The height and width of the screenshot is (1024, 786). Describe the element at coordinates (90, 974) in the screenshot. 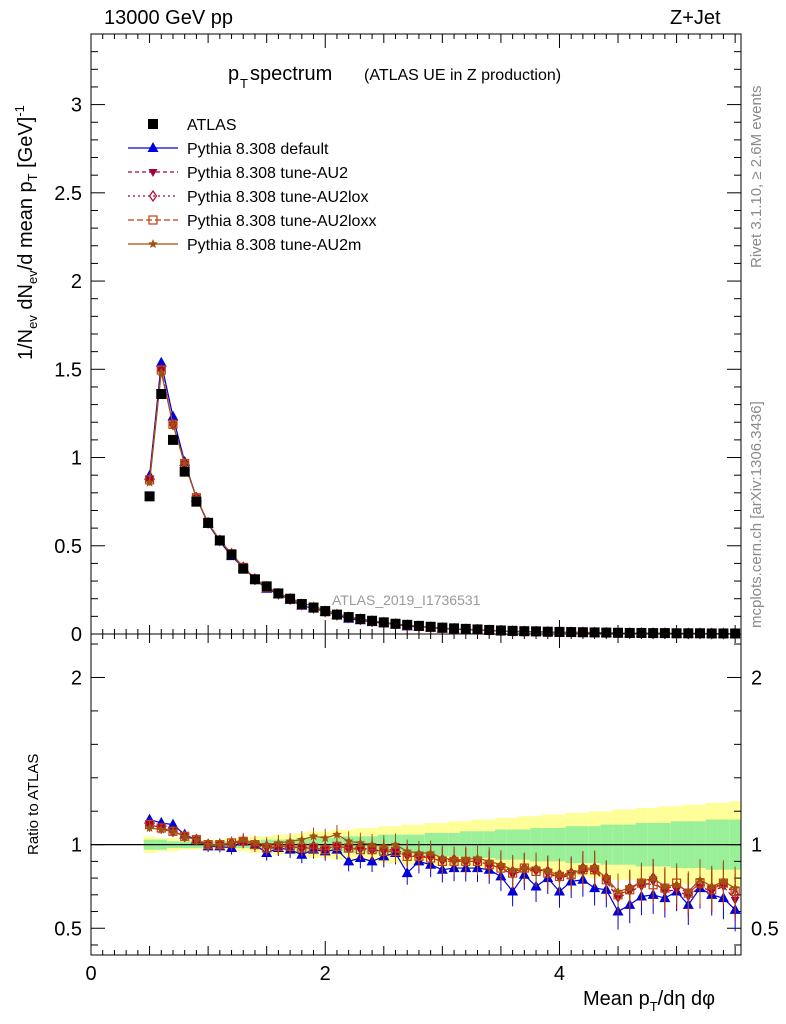

I see `x-tick-label: 0` at that location.